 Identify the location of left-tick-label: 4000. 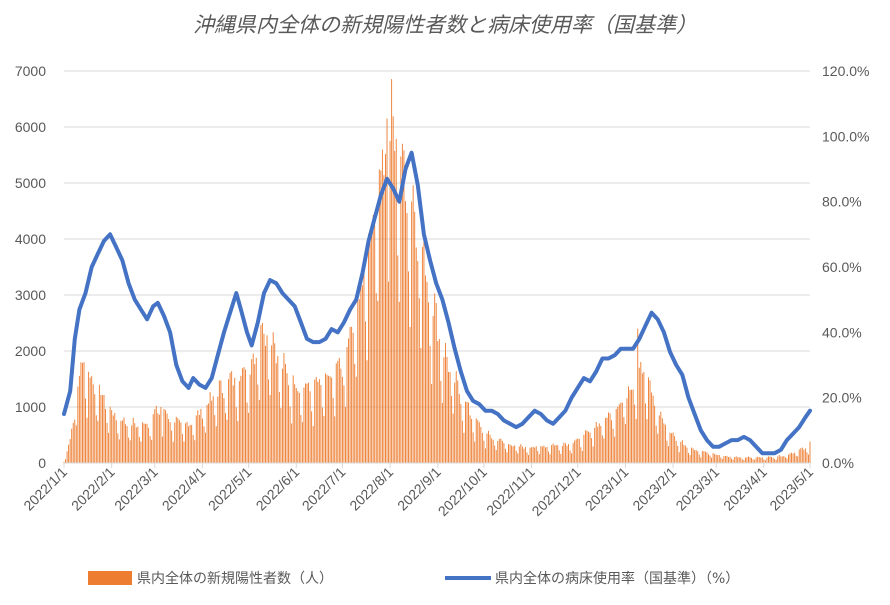
(30, 239).